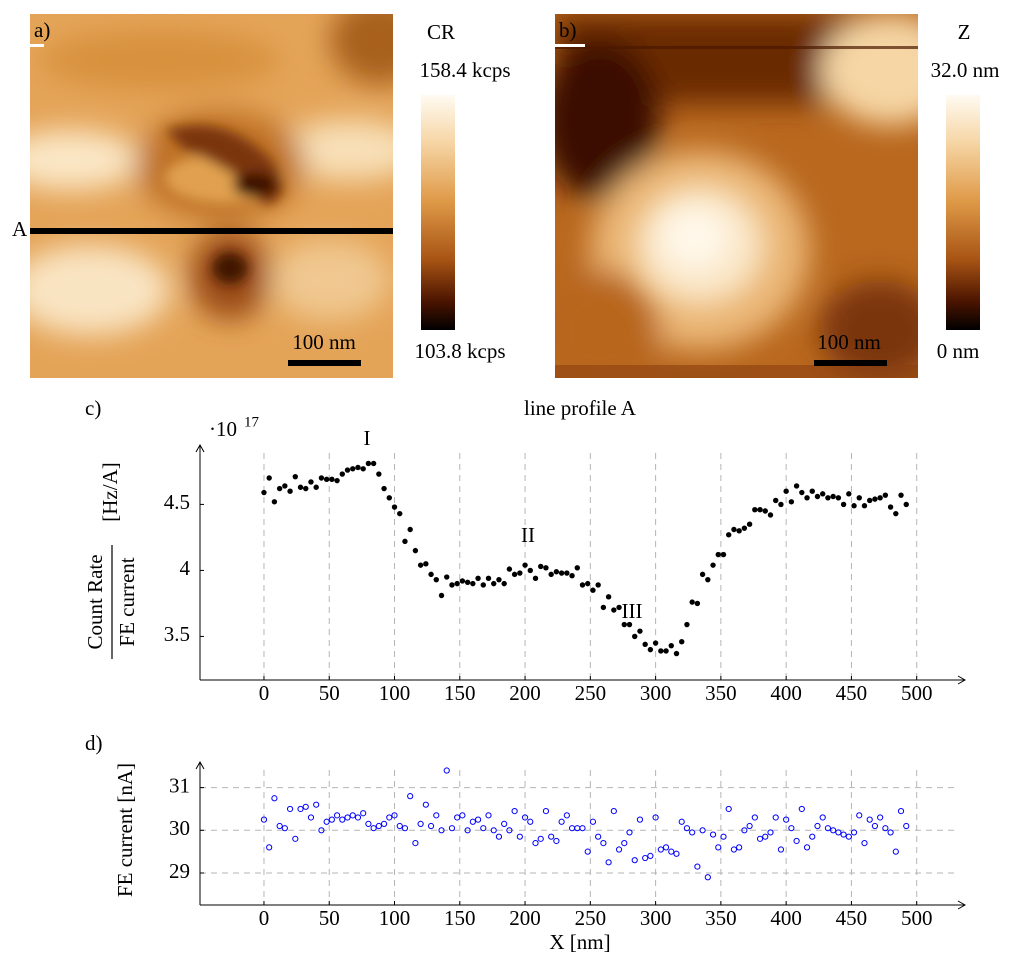 The image size is (1016, 962). What do you see at coordinates (20, 229) in the screenshot?
I see `line-label: A` at bounding box center [20, 229].